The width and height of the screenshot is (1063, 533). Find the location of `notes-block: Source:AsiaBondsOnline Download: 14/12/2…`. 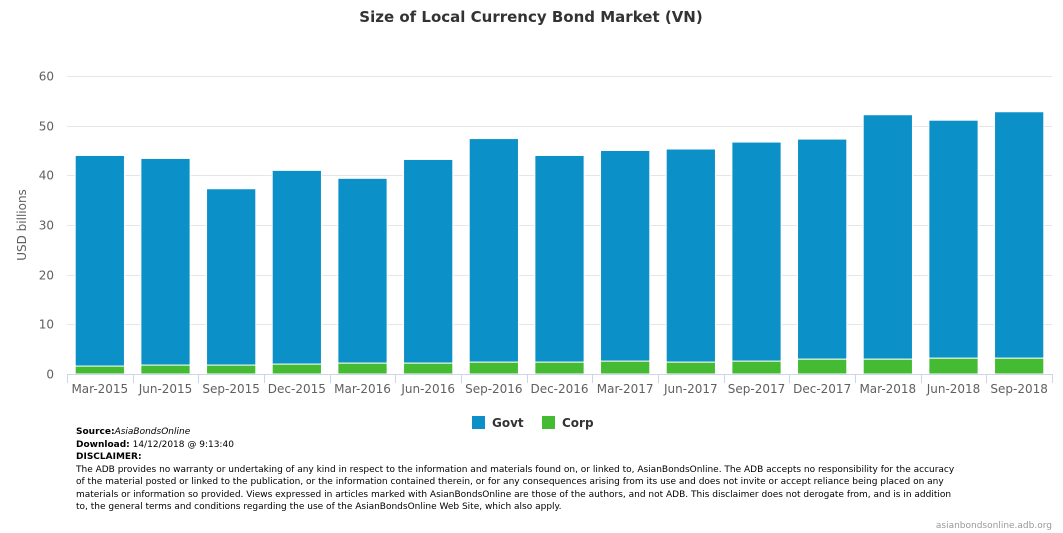

notes-block: Source:AsiaBondsOnline Download: 14/12/2… is located at coordinates (516, 470).